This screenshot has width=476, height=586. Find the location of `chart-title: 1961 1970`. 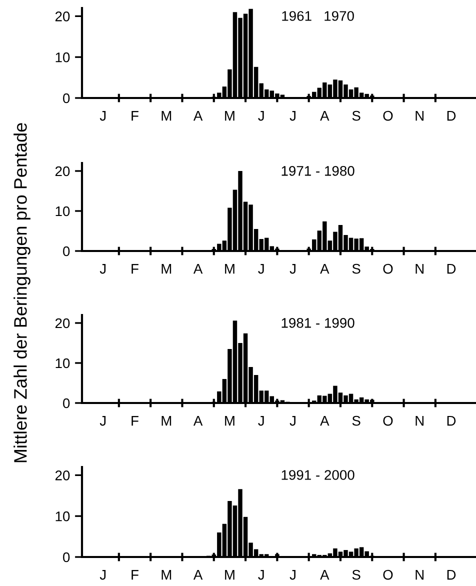

chart-title: 1961 1970 is located at coordinates (318, 16).